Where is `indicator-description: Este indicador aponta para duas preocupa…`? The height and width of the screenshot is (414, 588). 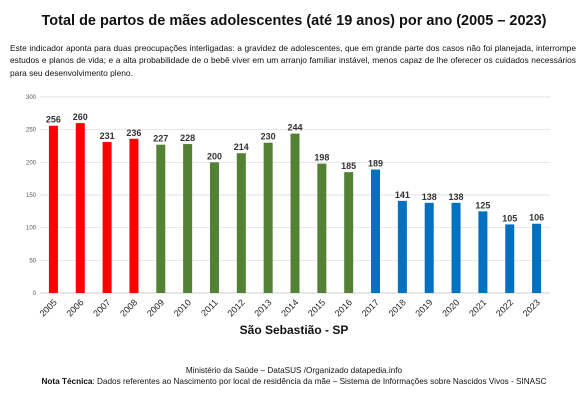 indicator-description: Este indicador aponta para duas preocupa… is located at coordinates (293, 60).